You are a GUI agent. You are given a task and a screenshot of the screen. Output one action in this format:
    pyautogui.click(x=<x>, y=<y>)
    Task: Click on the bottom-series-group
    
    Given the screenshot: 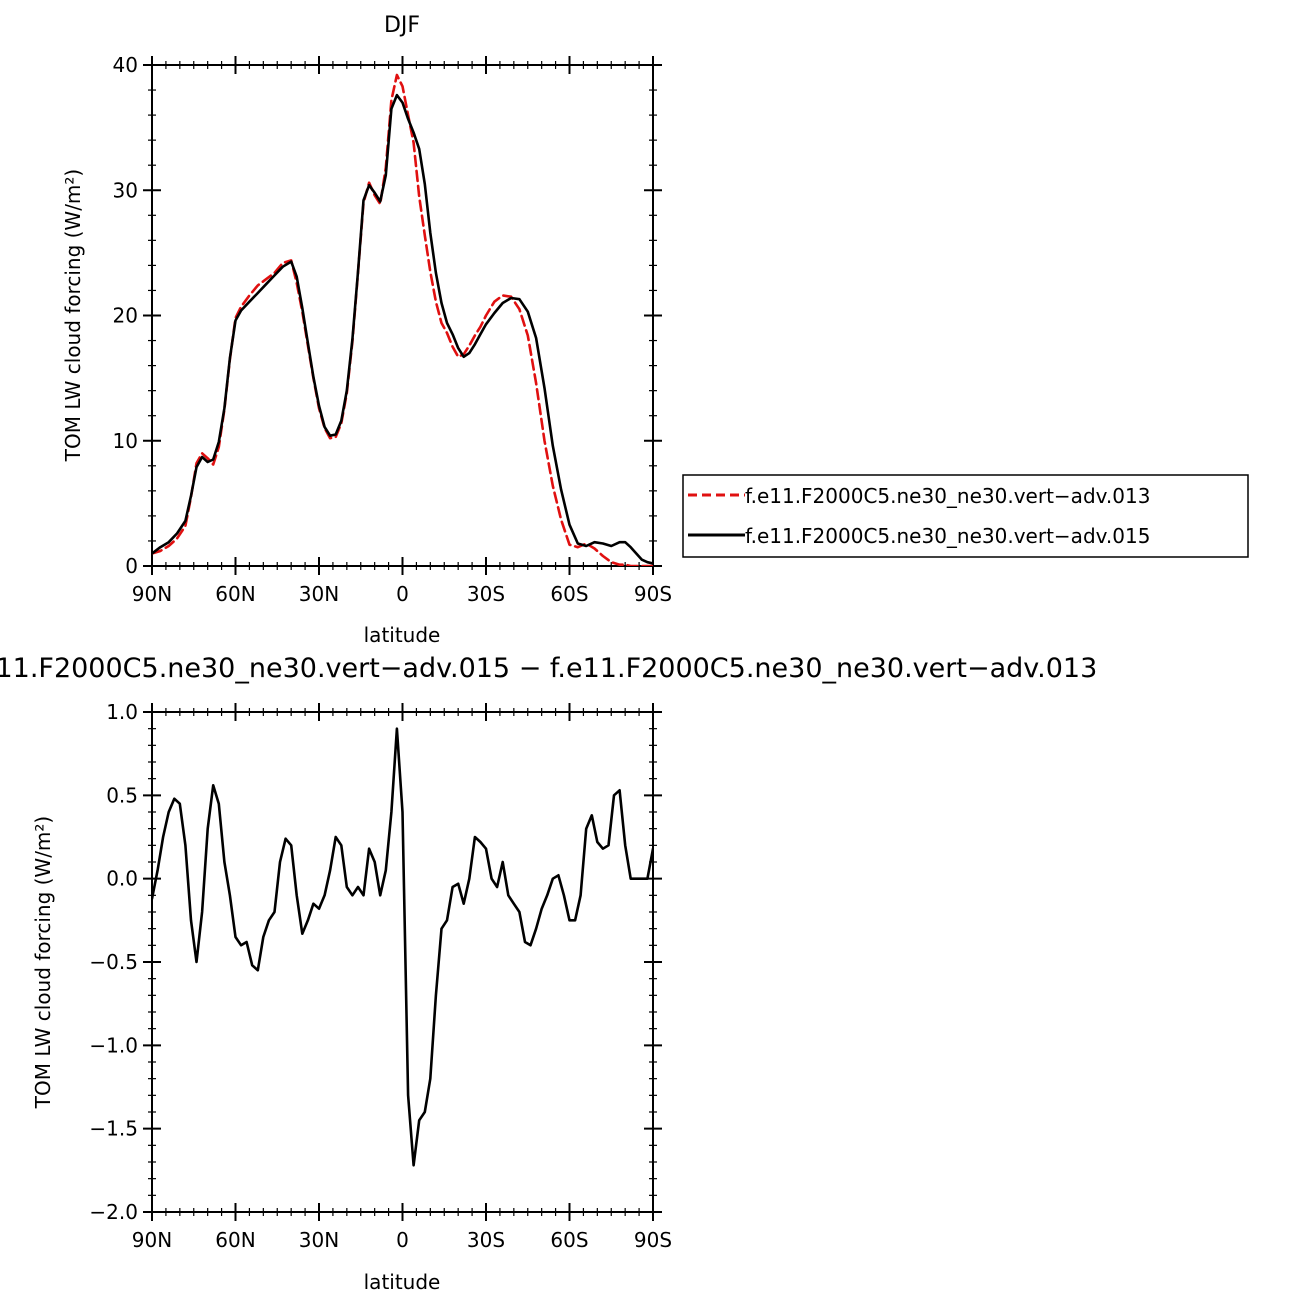 What is the action you would take?
    pyautogui.click(x=402, y=947)
    